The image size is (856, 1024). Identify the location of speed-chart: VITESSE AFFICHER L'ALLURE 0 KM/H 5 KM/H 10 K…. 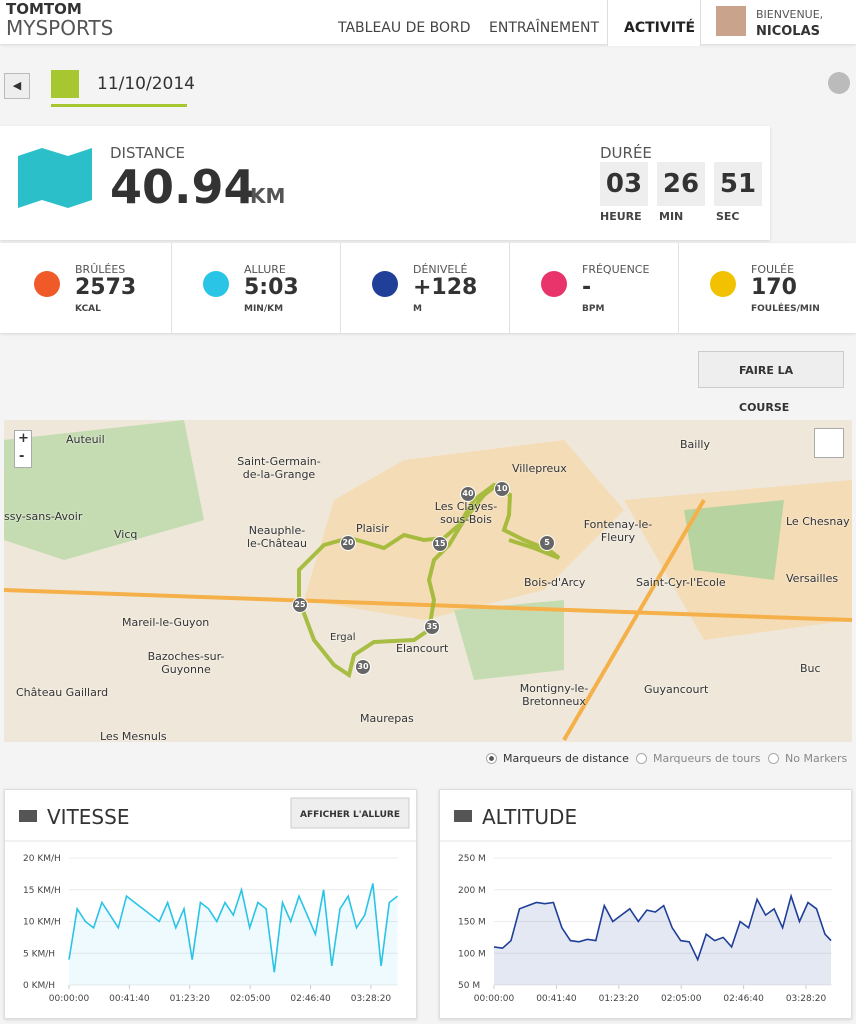
(210, 900).